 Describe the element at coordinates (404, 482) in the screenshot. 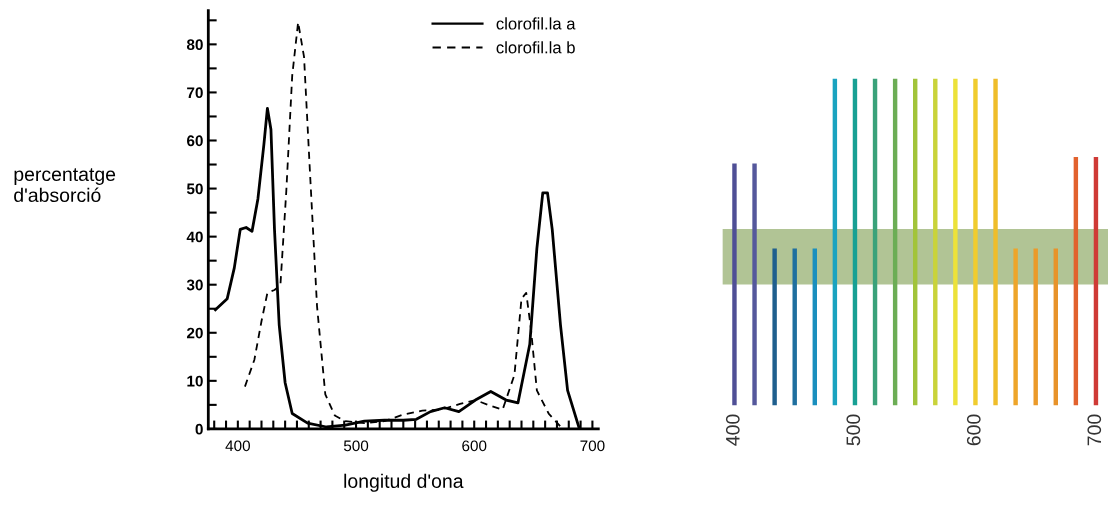

I see `x-axis-title: longitud d'ona` at that location.